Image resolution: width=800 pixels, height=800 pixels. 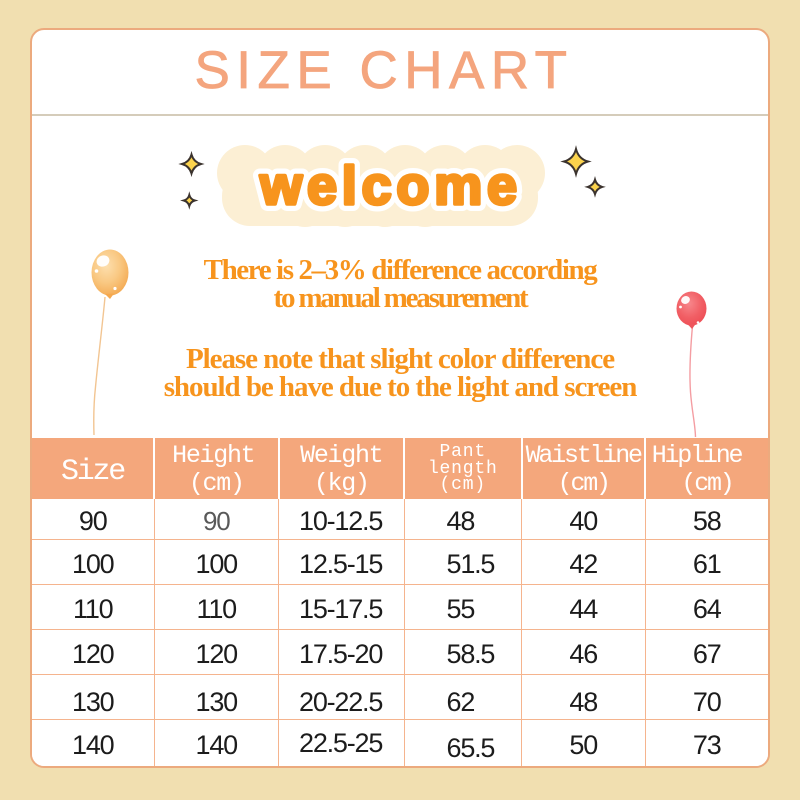 What do you see at coordinates (390, 186) in the screenshot?
I see `svg-text: welcome` at bounding box center [390, 186].